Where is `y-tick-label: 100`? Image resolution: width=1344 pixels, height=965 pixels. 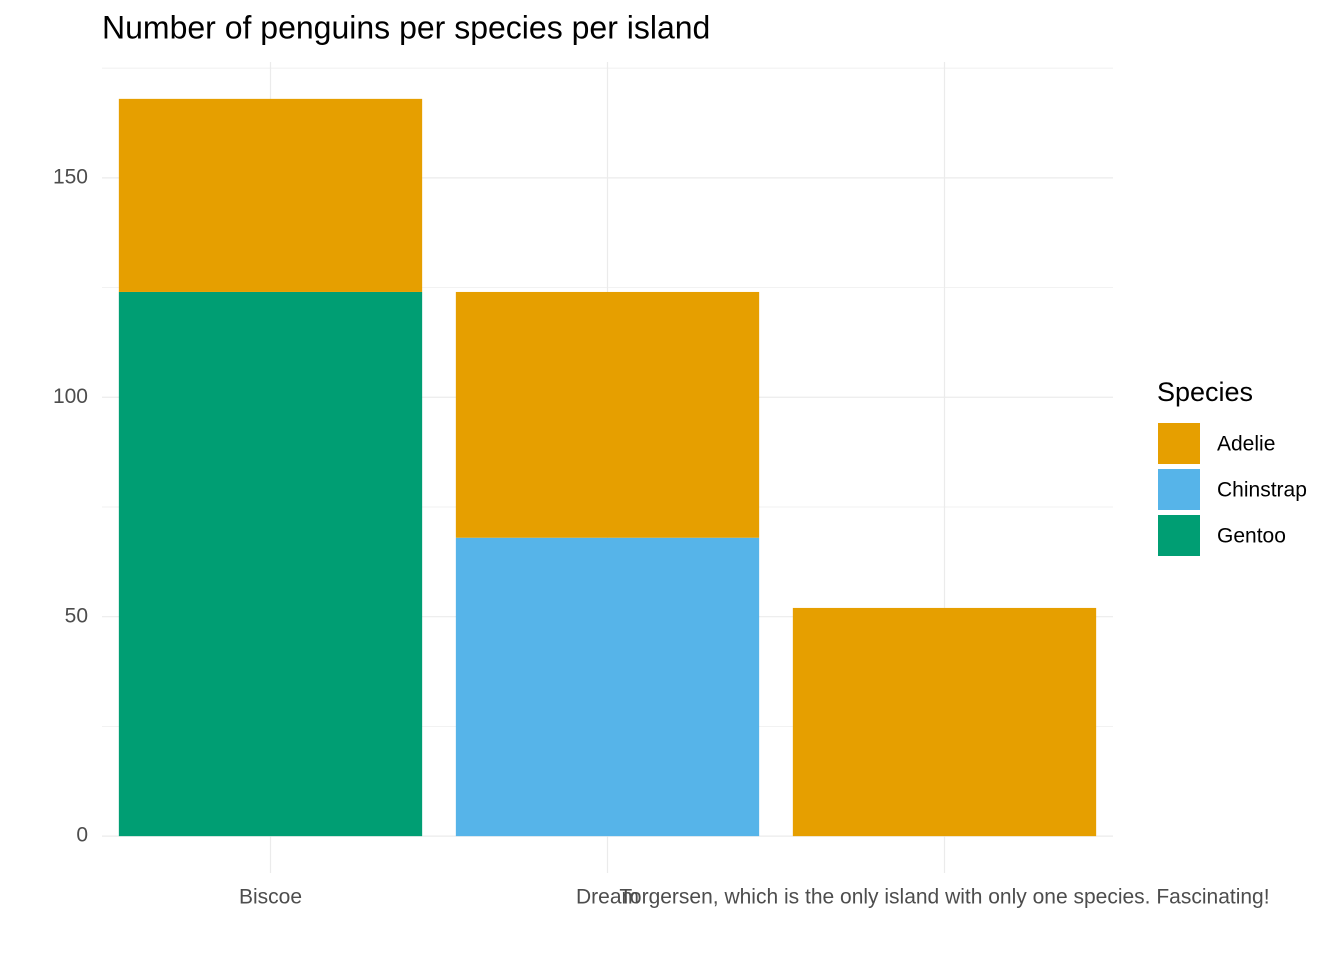 y-tick-label: 100 is located at coordinates (70, 396).